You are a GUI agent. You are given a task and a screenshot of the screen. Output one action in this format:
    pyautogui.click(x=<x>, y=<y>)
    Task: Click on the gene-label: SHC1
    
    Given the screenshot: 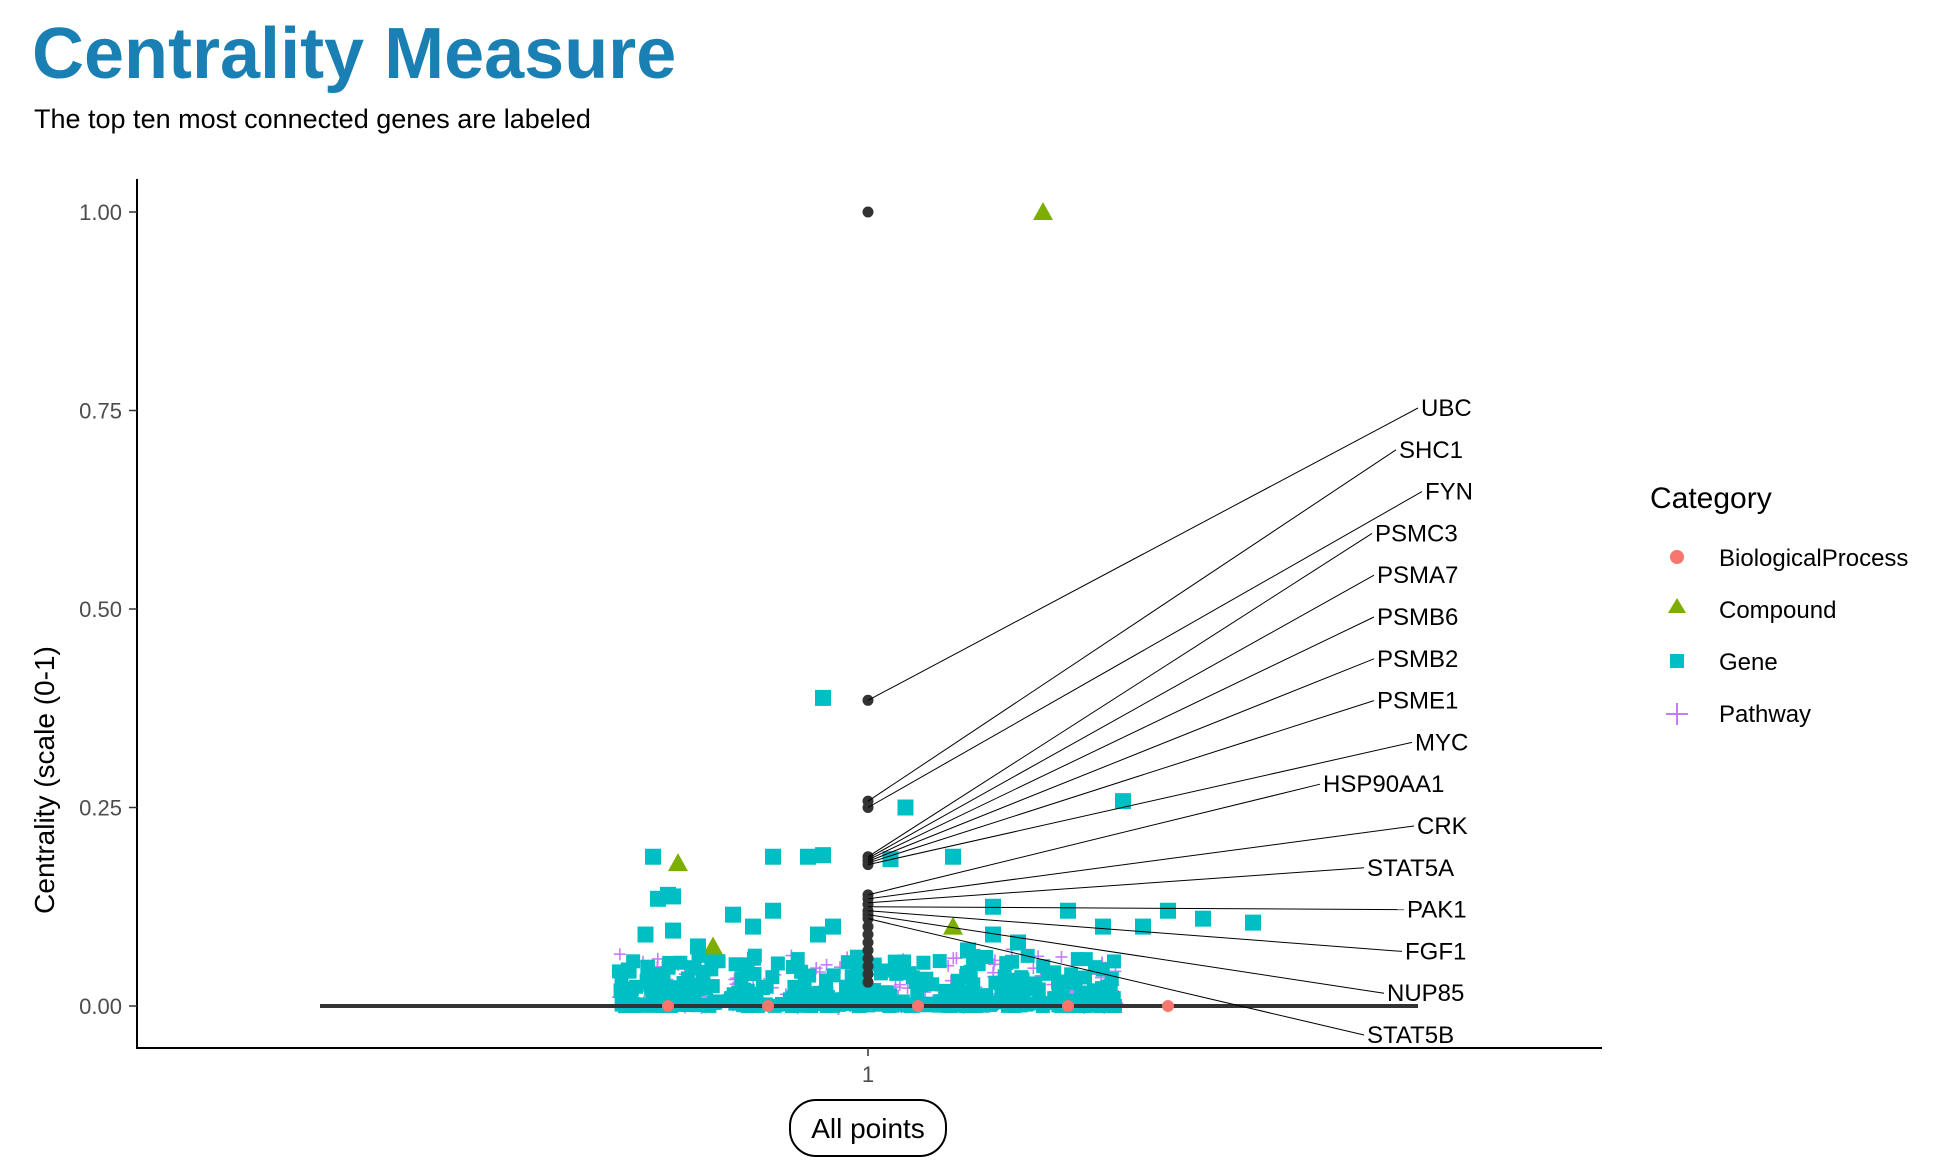 What is the action you would take?
    pyautogui.click(x=1431, y=450)
    